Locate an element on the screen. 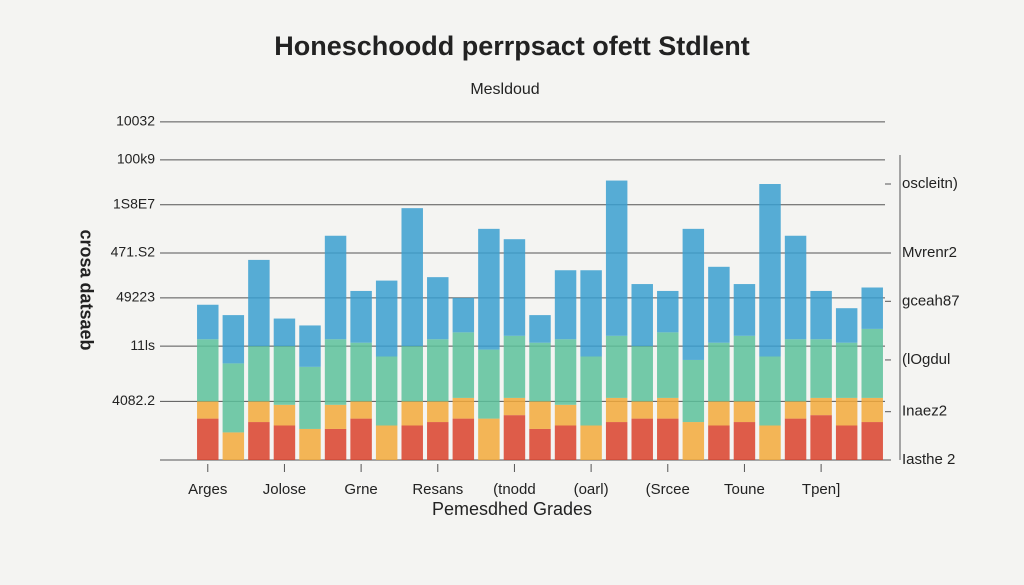 The image size is (1024, 585). y-tick-label: 471.S2 is located at coordinates (133, 252).